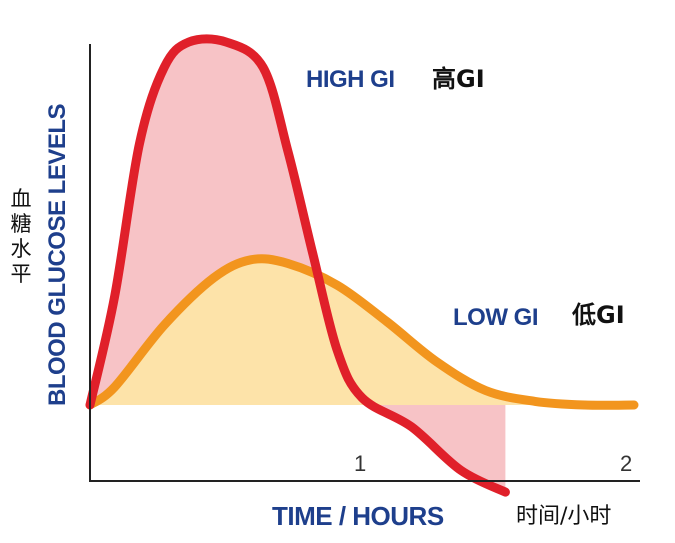  I want to click on y-axis-label-cn: 血糖水平, so click(21, 236).